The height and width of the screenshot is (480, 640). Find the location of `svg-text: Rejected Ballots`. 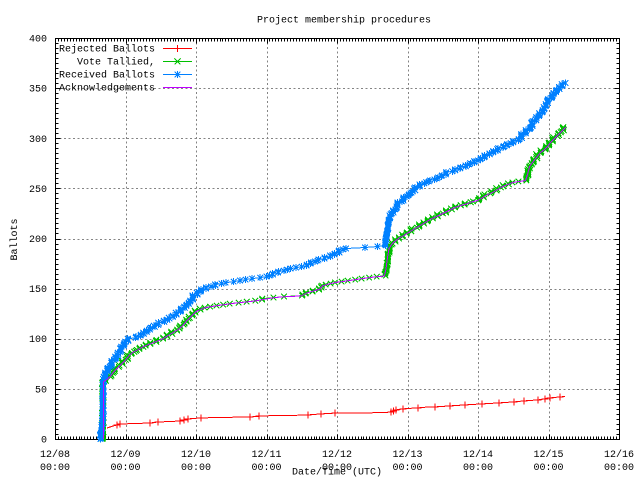

svg-text: Rejected Ballots is located at coordinates (107, 50).